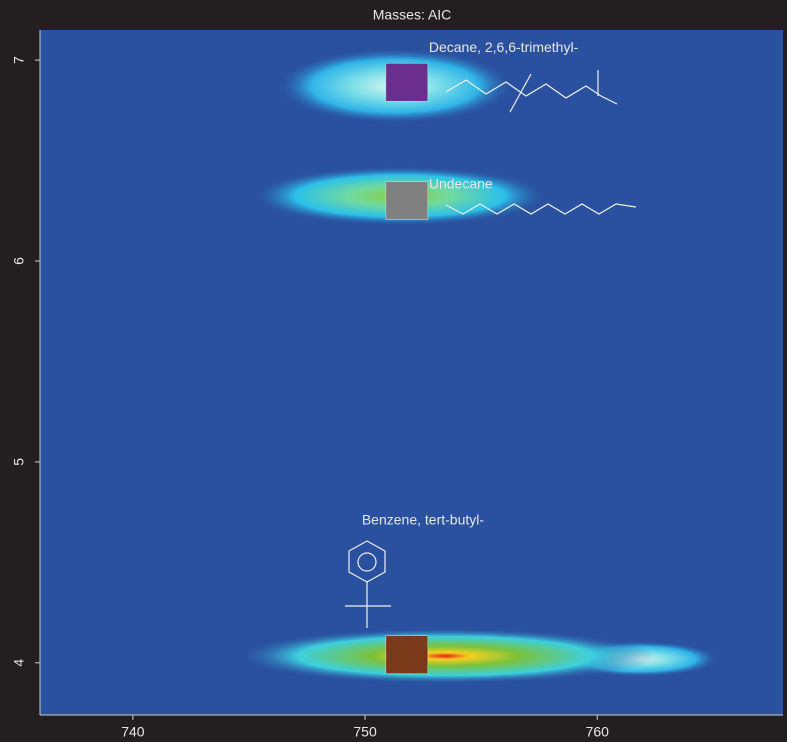 Image resolution: width=787 pixels, height=742 pixels. Describe the element at coordinates (423, 519) in the screenshot. I see `peak-label: Benzene, tert-butyl-` at that location.